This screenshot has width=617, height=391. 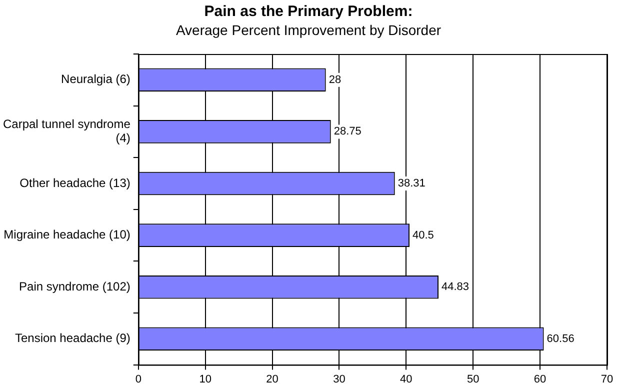 What do you see at coordinates (348, 132) in the screenshot?
I see `data-label: 28.75` at bounding box center [348, 132].